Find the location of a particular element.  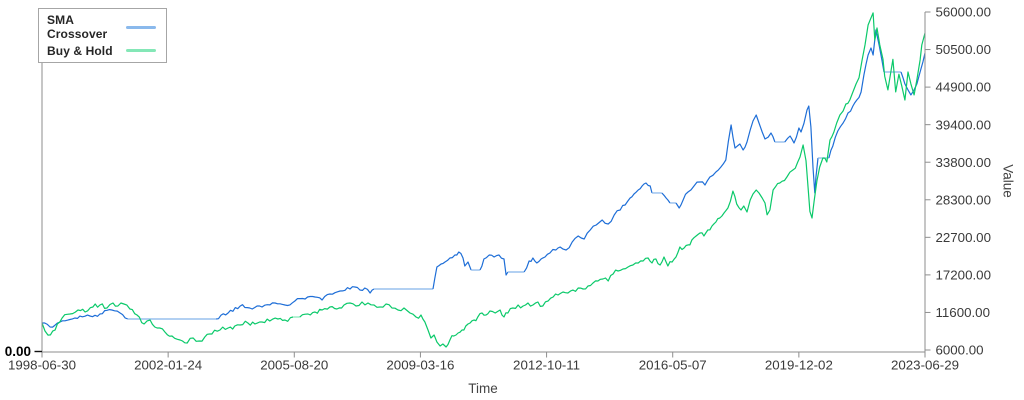

x-tick-label: 2012-10-11 is located at coordinates (546, 365).